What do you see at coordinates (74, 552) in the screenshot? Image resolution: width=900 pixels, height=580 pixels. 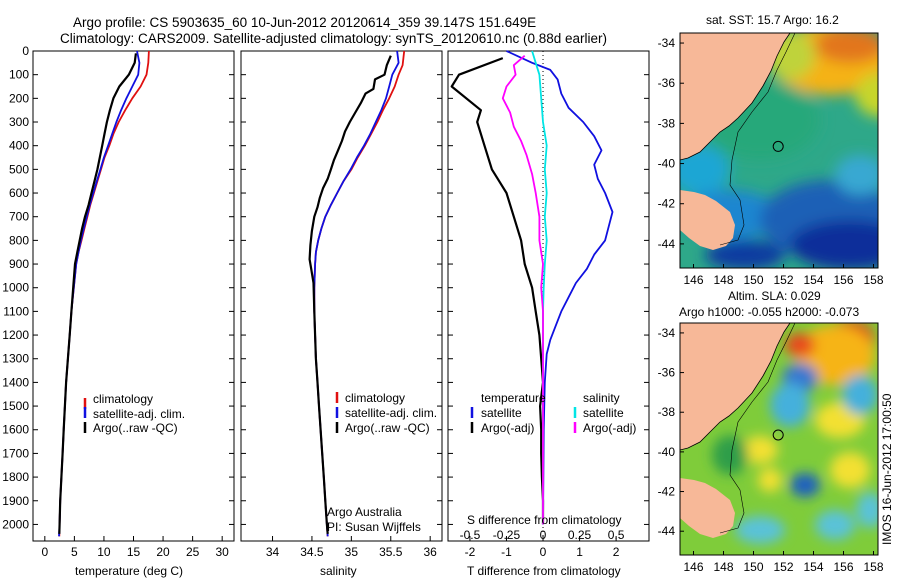 I see `x-tick-label: 5` at bounding box center [74, 552].